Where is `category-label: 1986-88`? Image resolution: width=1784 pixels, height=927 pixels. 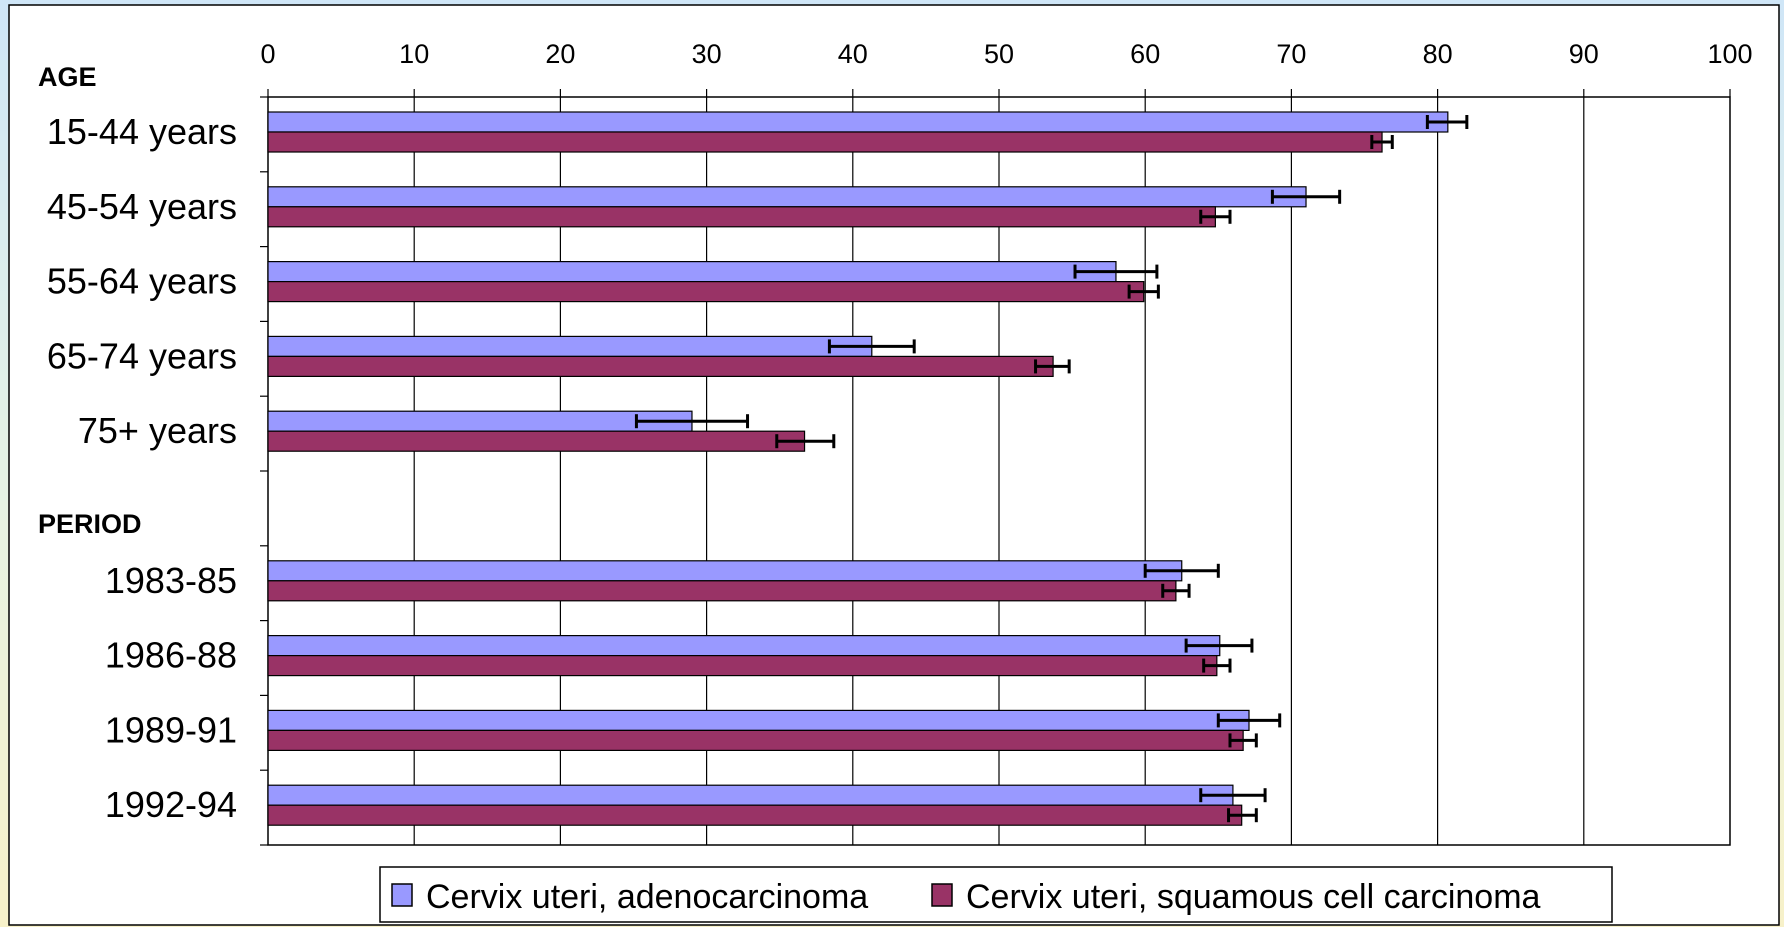 category-label: 1986-88 is located at coordinates (171, 655).